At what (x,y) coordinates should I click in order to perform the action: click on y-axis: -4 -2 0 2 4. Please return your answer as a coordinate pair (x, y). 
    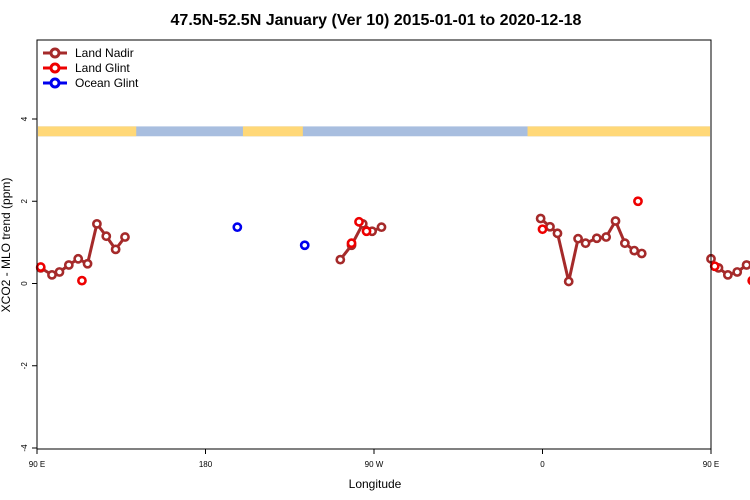
    Looking at the image, I should click on (28, 284).